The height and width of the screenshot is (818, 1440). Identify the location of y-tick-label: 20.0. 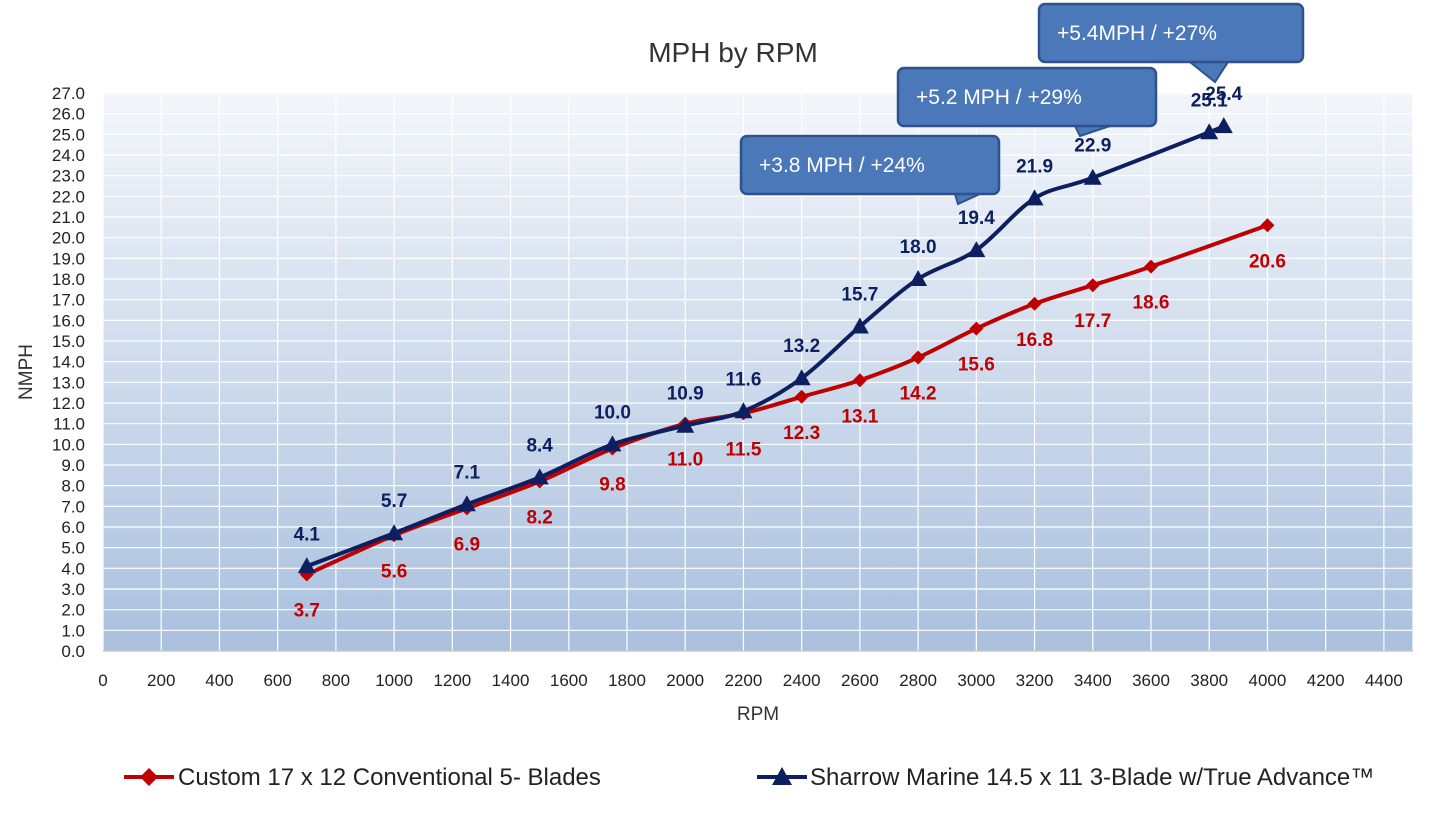
(68, 238).